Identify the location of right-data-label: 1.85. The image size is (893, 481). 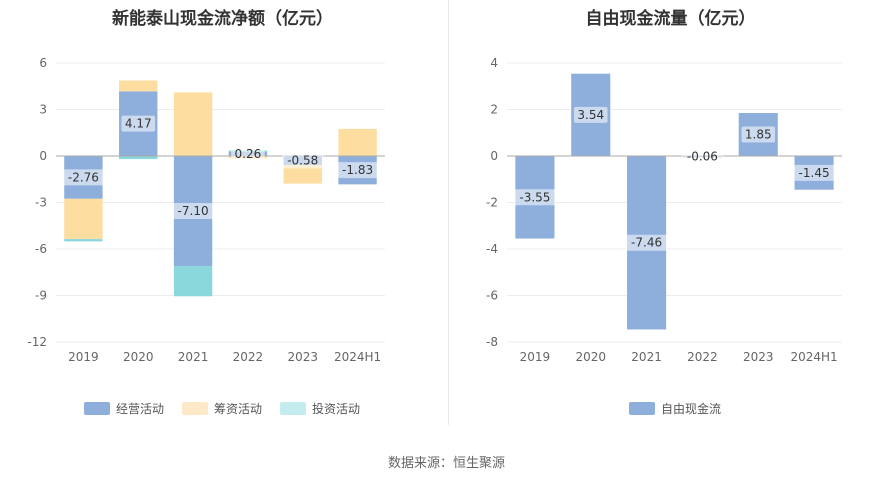
(758, 134).